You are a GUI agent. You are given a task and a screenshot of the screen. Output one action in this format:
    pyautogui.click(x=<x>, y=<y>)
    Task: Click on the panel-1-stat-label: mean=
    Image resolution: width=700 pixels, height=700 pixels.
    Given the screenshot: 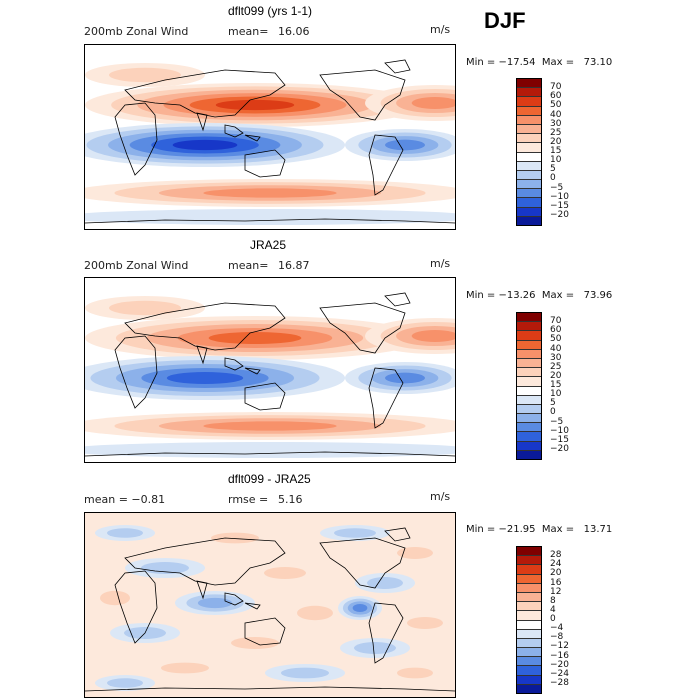 What is the action you would take?
    pyautogui.click(x=248, y=31)
    